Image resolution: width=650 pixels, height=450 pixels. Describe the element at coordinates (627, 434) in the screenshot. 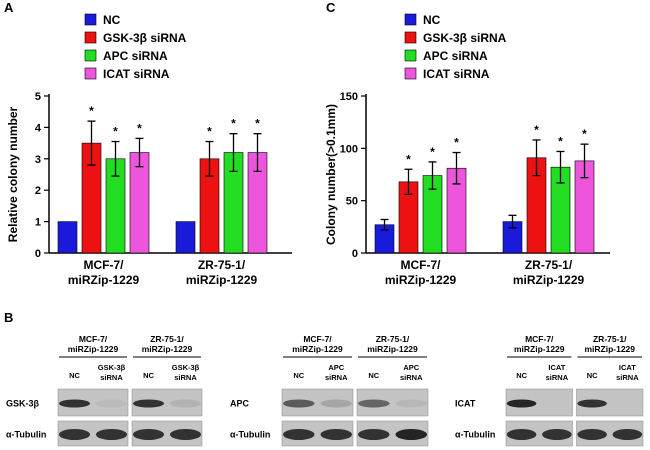

I see `blot2-band-r1-l3` at that location.